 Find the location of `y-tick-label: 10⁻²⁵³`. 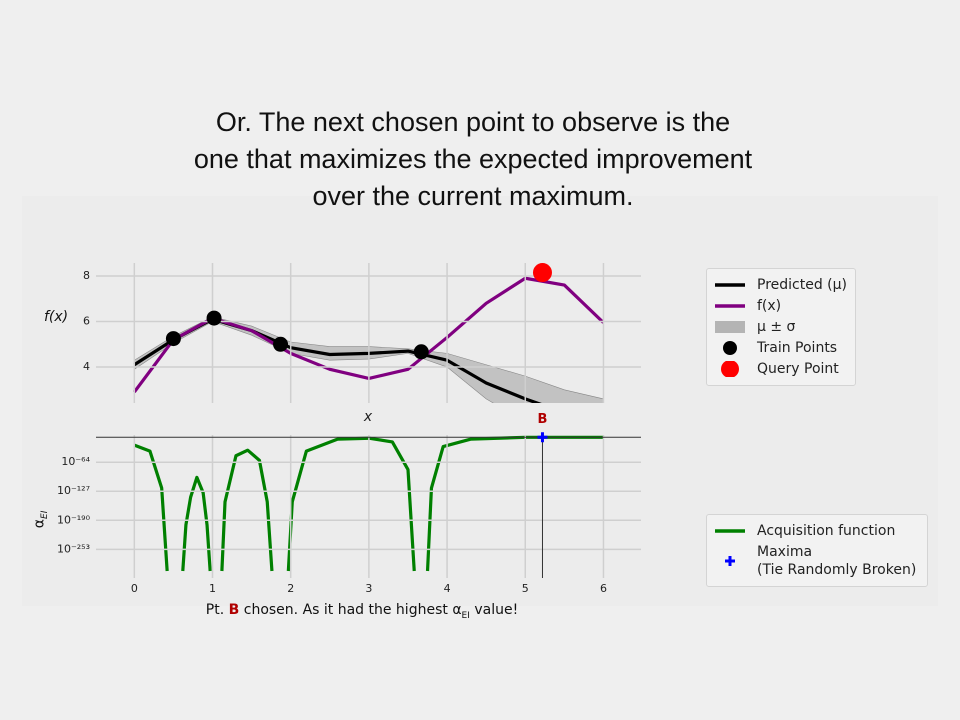

y-tick-label: 10⁻²⁵³ is located at coordinates (73, 548).